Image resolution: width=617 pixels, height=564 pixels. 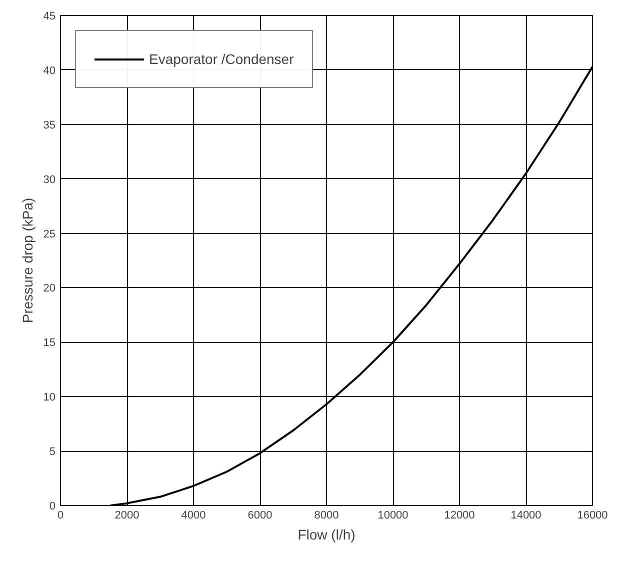 What do you see at coordinates (49, 398) in the screenshot?
I see `y-tick-label: 10` at bounding box center [49, 398].